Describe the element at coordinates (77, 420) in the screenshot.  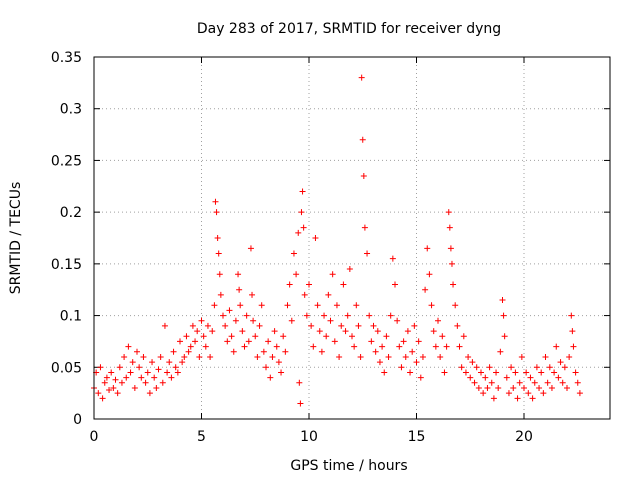
I see `y-tick-label: 0` at that location.